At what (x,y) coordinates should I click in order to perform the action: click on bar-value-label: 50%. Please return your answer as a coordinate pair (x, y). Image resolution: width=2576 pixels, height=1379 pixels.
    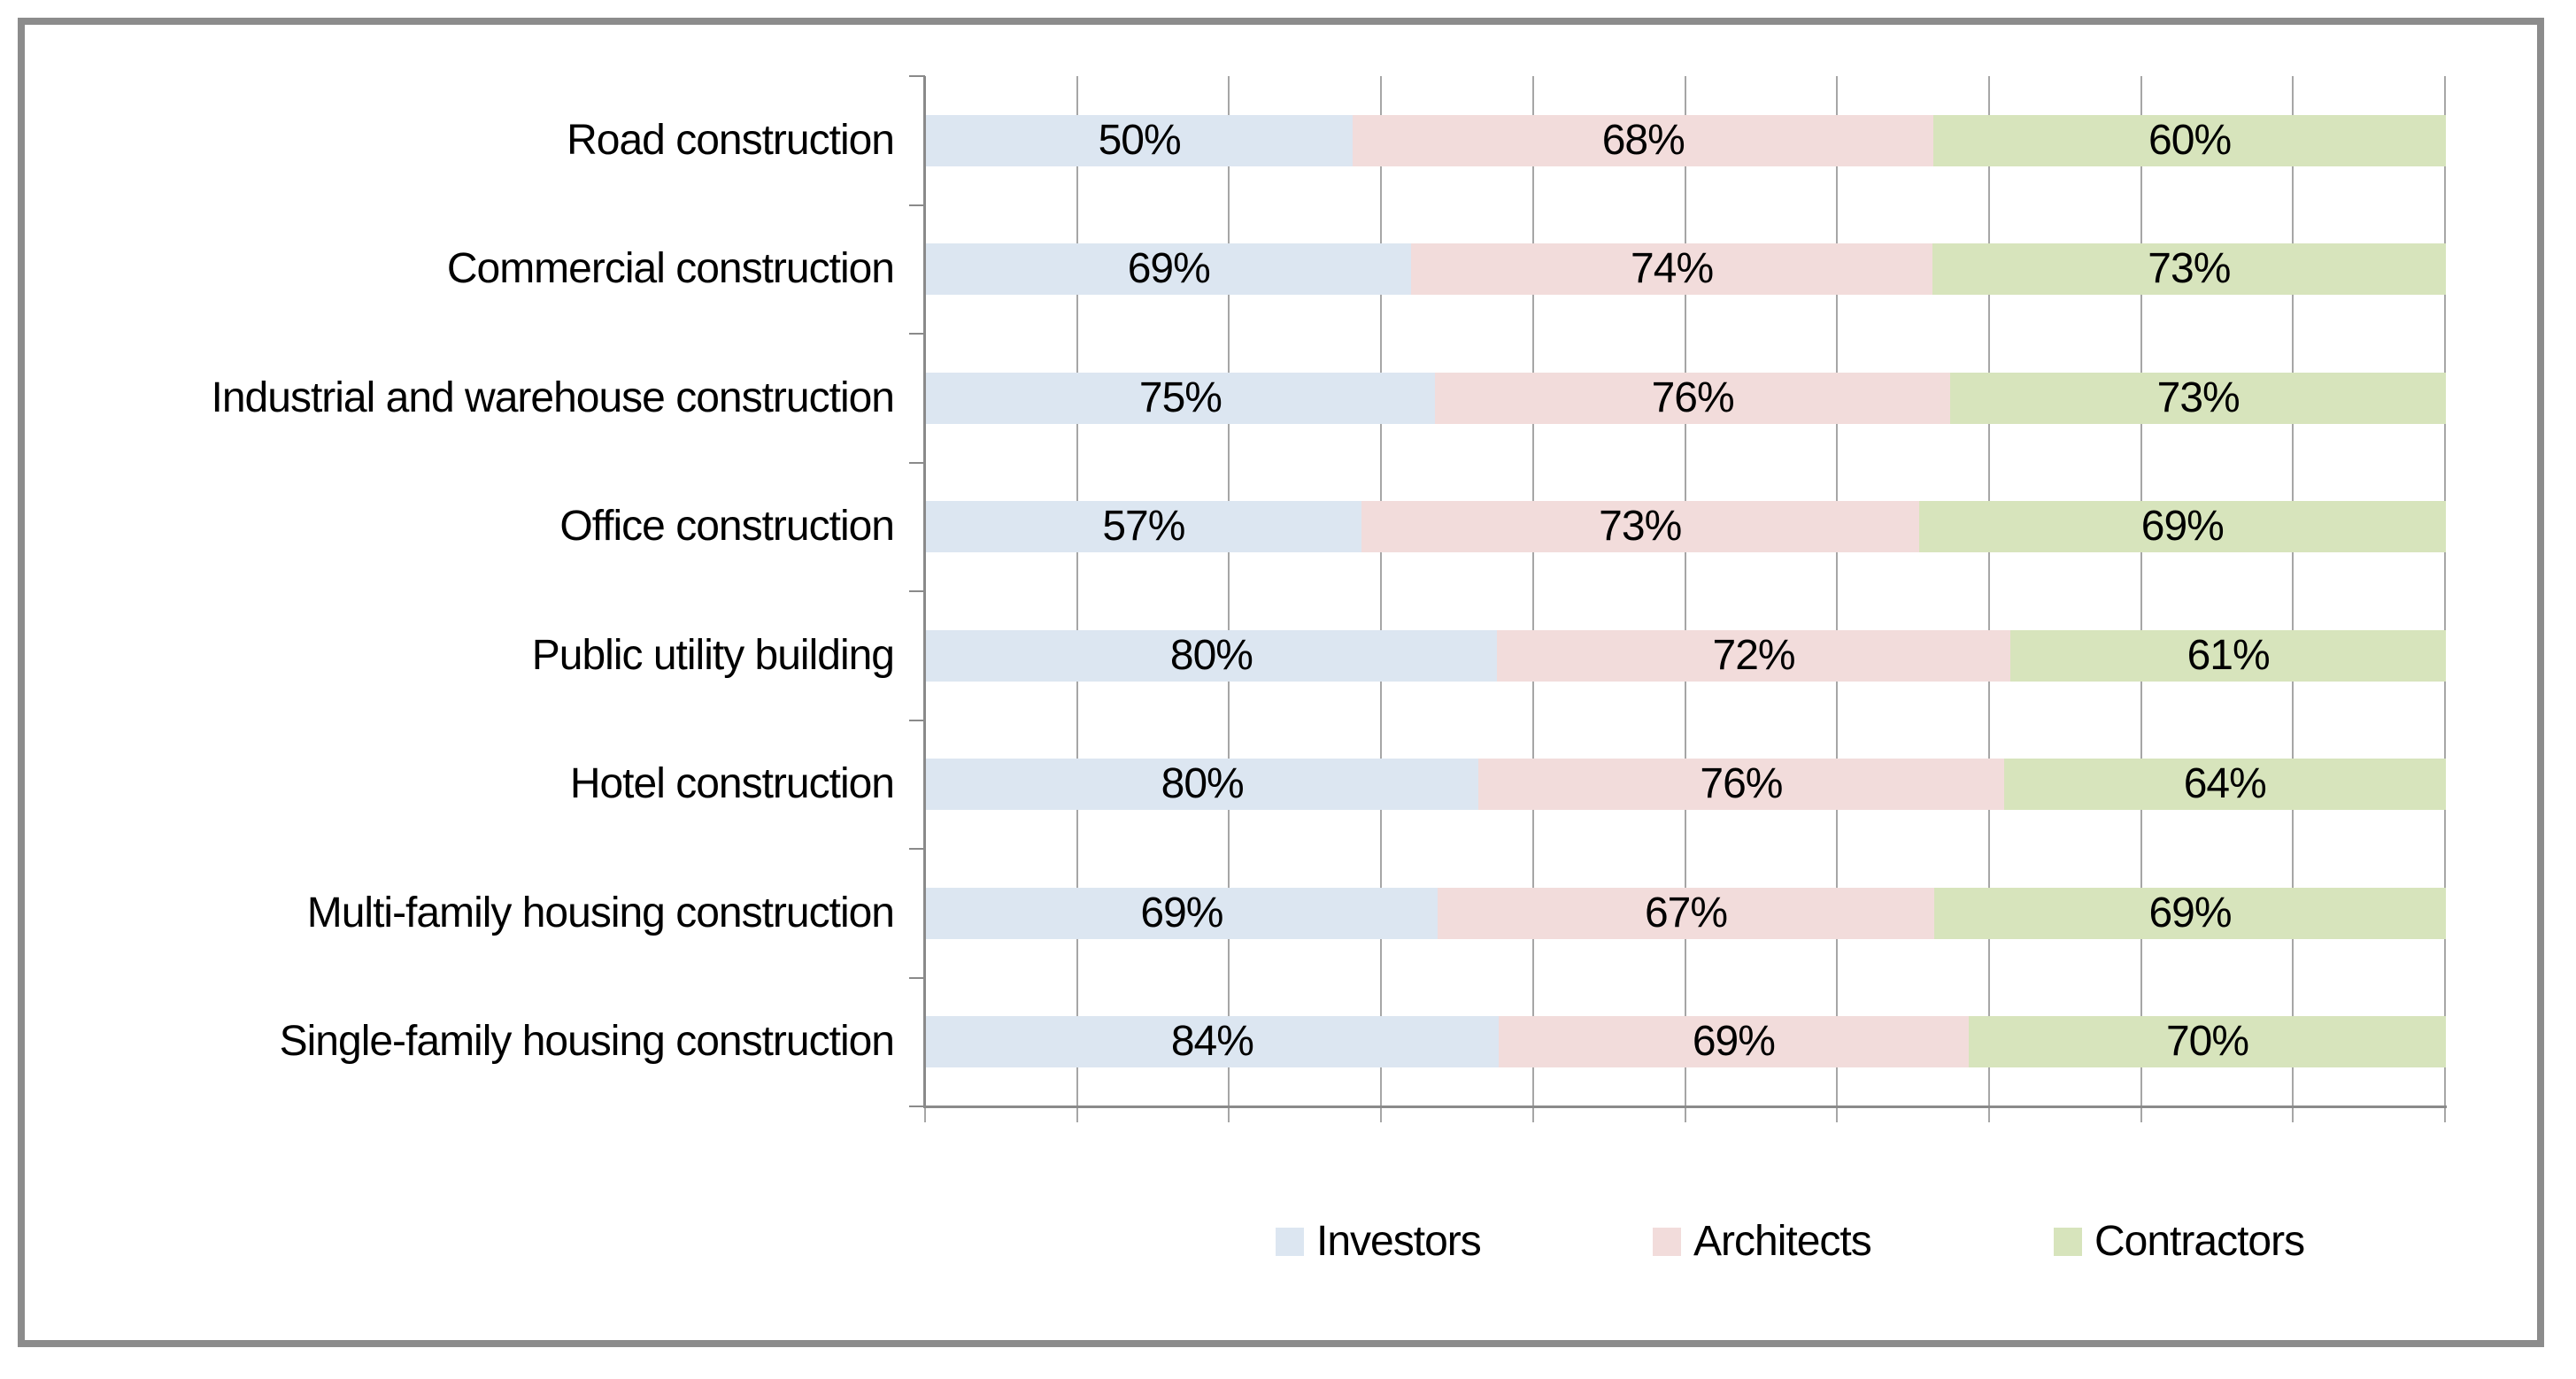
    Looking at the image, I should click on (1140, 140).